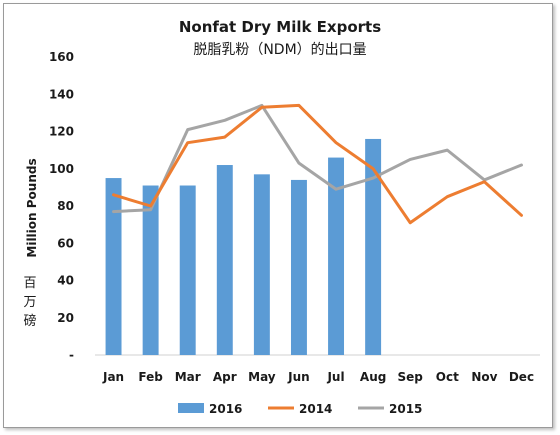 This screenshot has height=435, width=560. I want to click on y-axis-label-cn-char: 磅, so click(29, 321).